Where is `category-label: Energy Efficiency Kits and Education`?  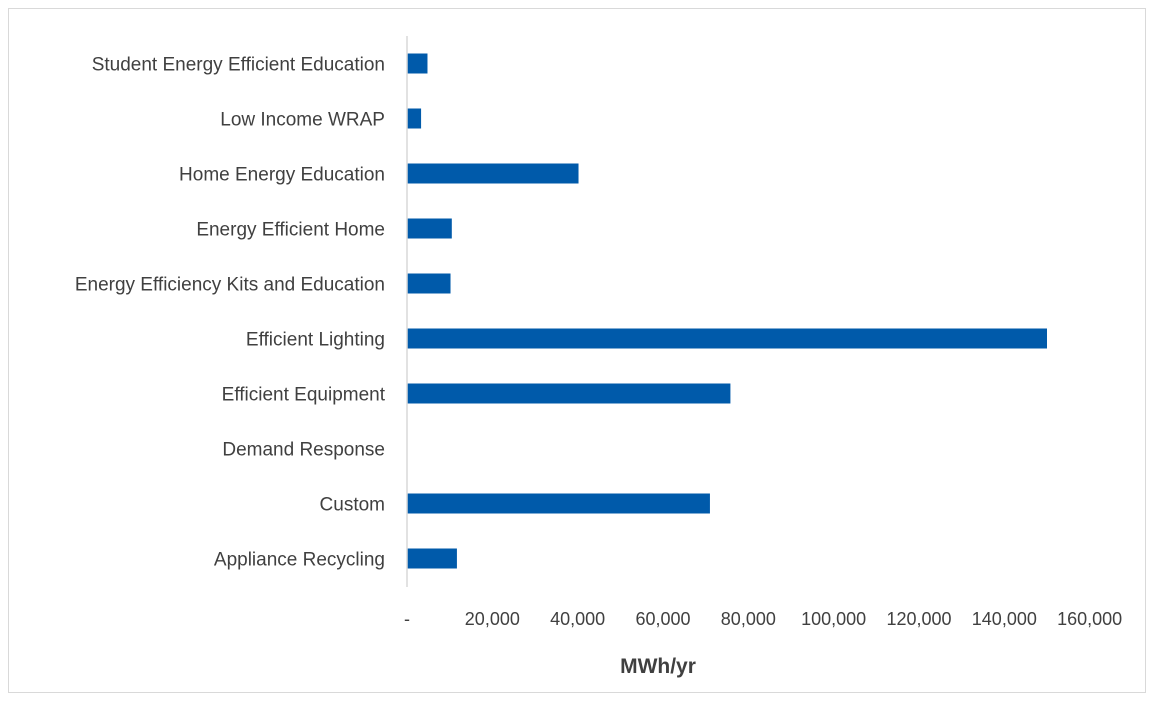
category-label: Energy Efficiency Kits and Education is located at coordinates (230, 285).